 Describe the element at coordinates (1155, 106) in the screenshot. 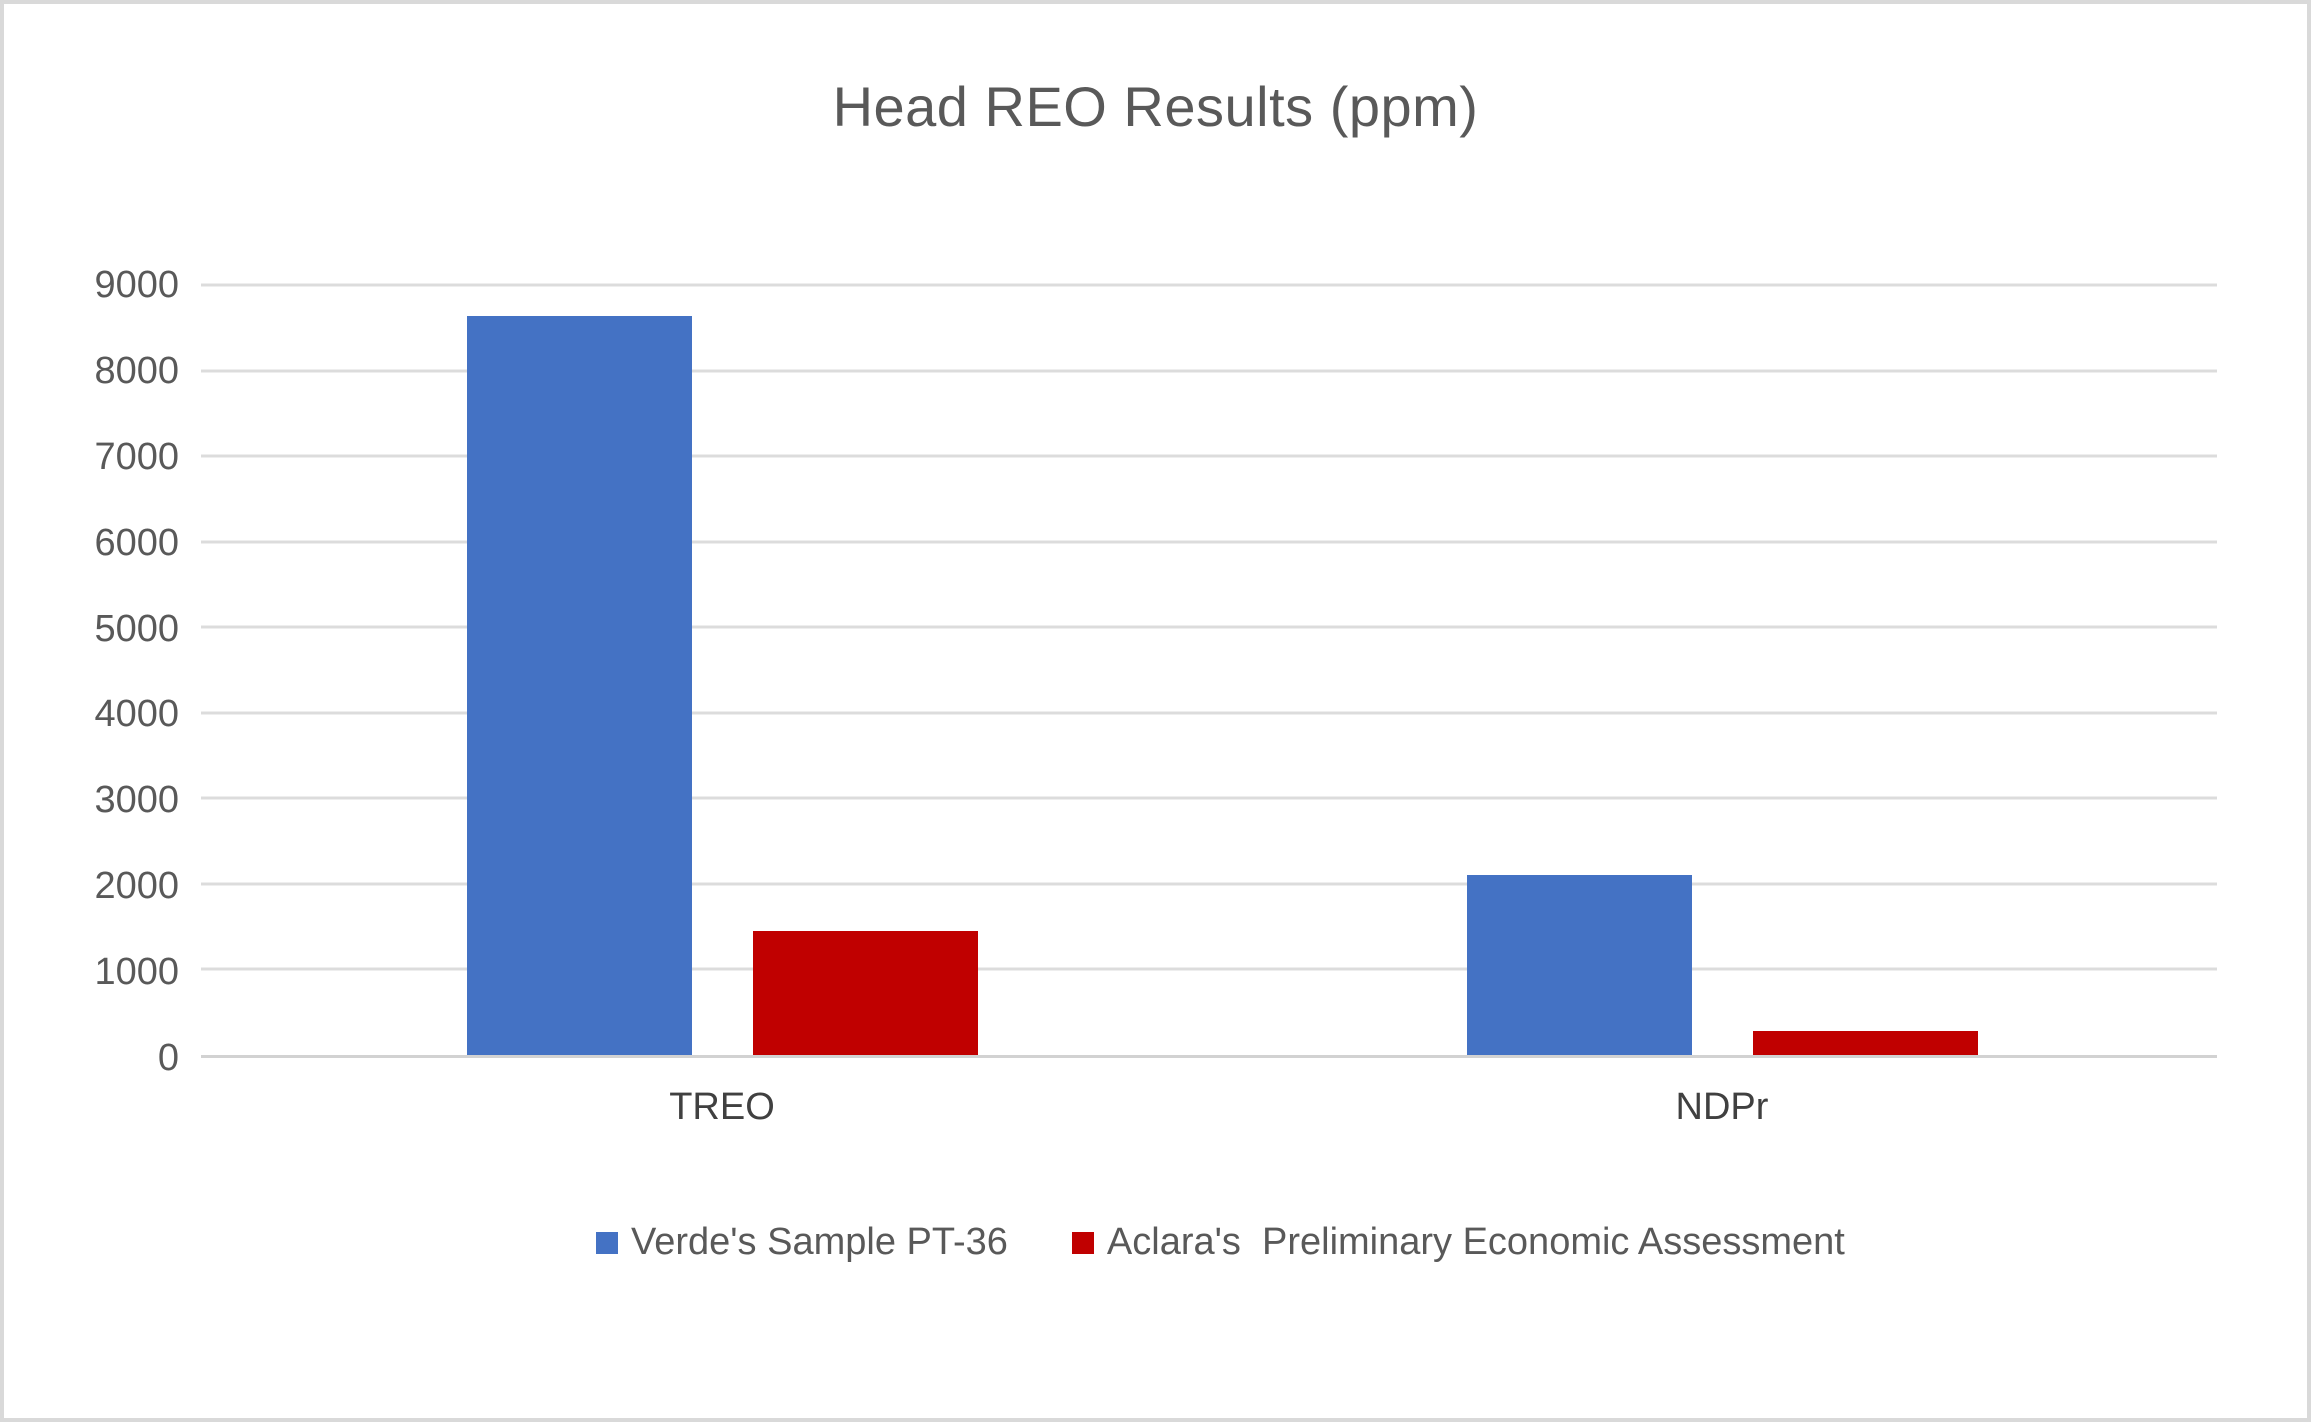

I see `chart-title: Head REO Results (ppm)` at that location.